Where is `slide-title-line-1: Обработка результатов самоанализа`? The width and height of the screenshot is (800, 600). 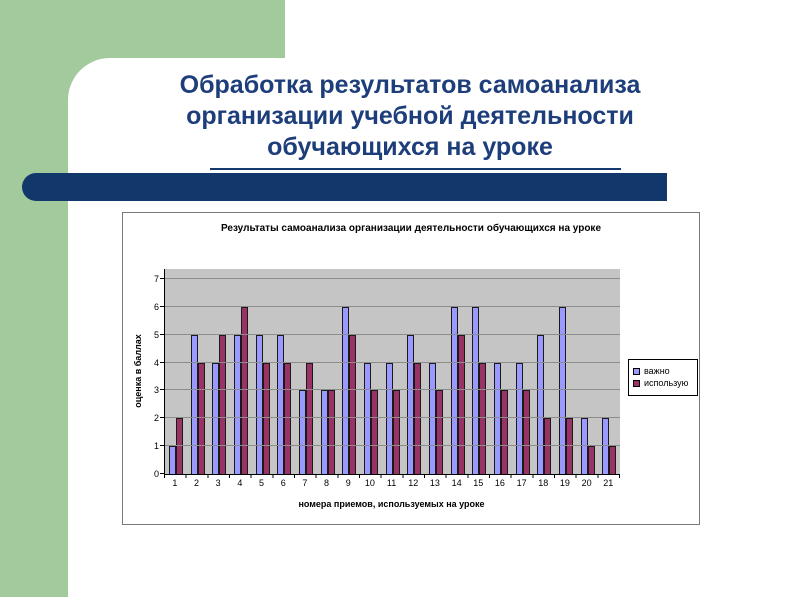
slide-title-line-1: Обработка результатов самоанализа is located at coordinates (410, 85).